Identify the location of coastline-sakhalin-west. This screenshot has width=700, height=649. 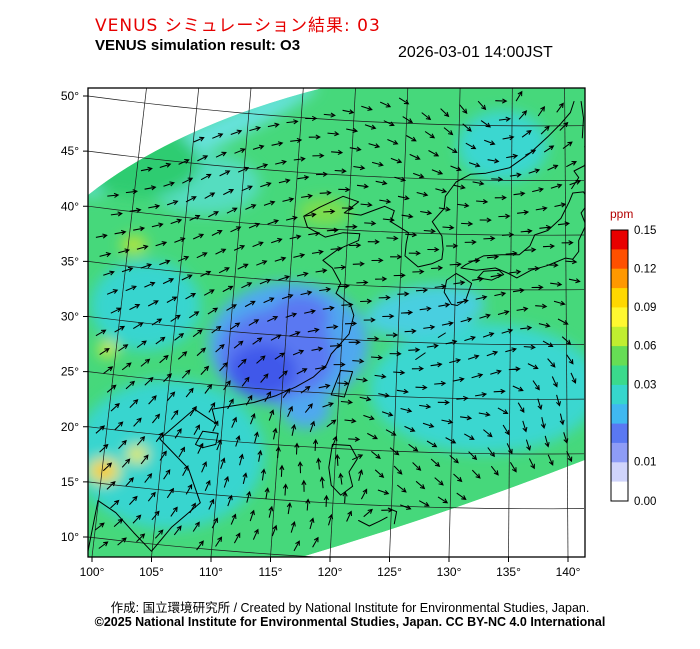
(582, 120).